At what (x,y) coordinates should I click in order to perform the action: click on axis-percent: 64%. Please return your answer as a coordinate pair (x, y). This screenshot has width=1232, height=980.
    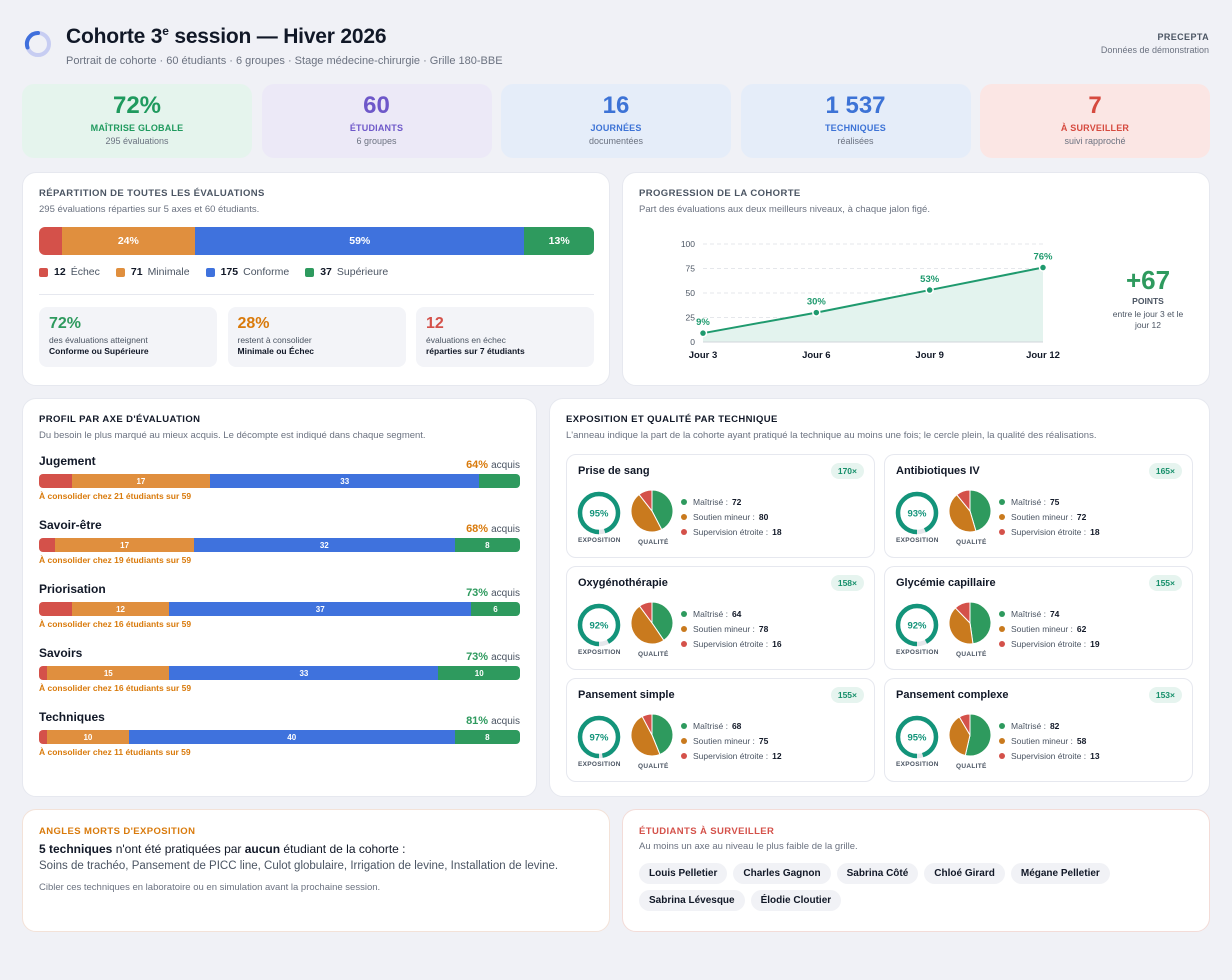
    Looking at the image, I should click on (477, 465).